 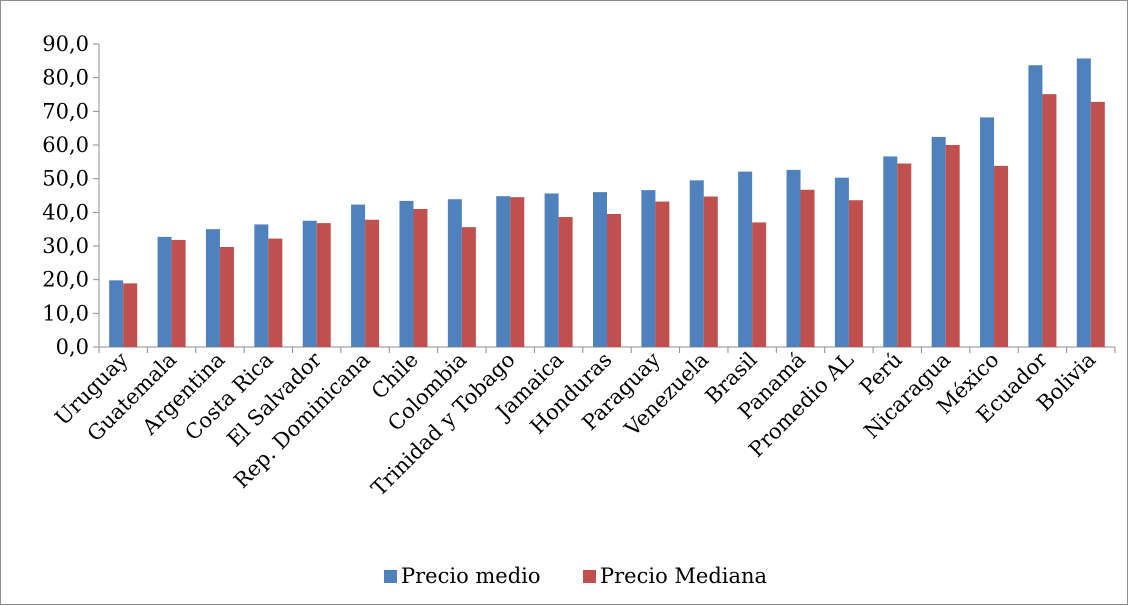 I want to click on legend-label: Precio medio, so click(x=471, y=576).